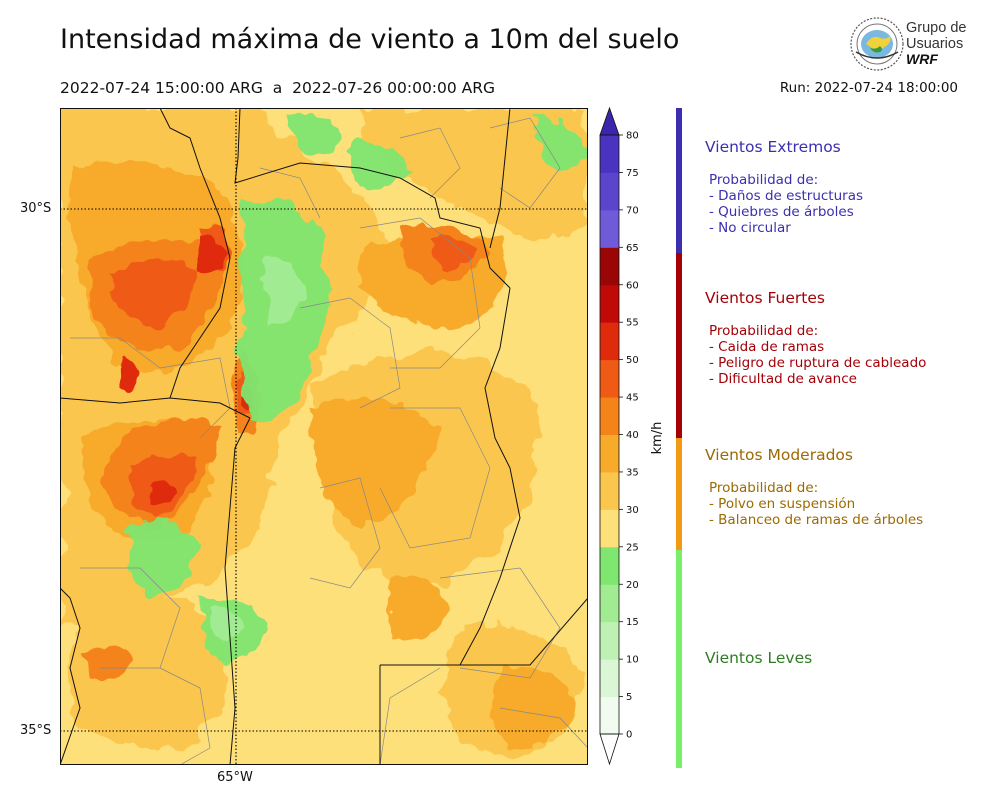 Image resolution: width=1000 pixels, height=800 pixels. What do you see at coordinates (632, 285) in the screenshot?
I see `colorbar-tick-label: 60` at bounding box center [632, 285].